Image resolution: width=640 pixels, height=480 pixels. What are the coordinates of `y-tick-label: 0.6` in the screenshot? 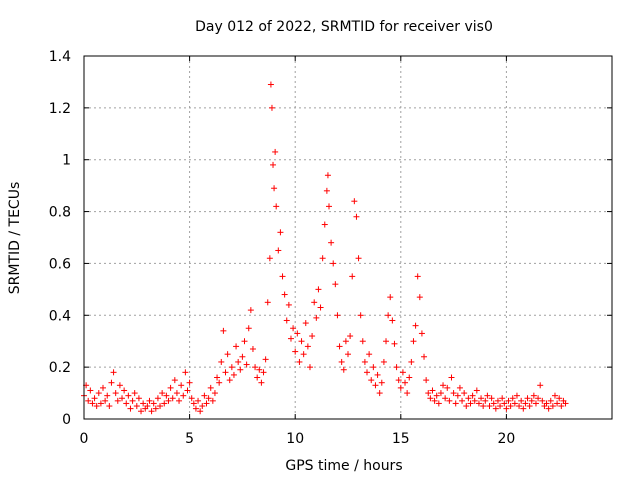 It's located at (60, 264).